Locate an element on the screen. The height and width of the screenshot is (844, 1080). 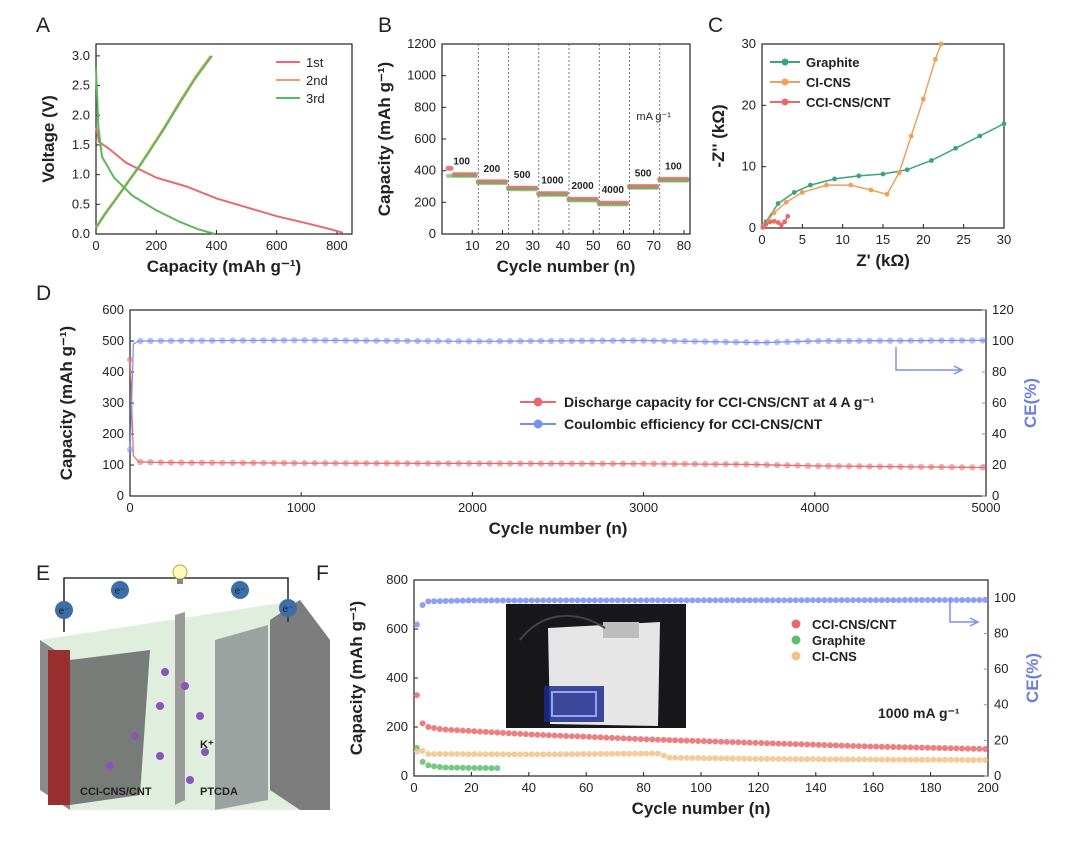
x-tick-label-F: 80 is located at coordinates (643, 787).